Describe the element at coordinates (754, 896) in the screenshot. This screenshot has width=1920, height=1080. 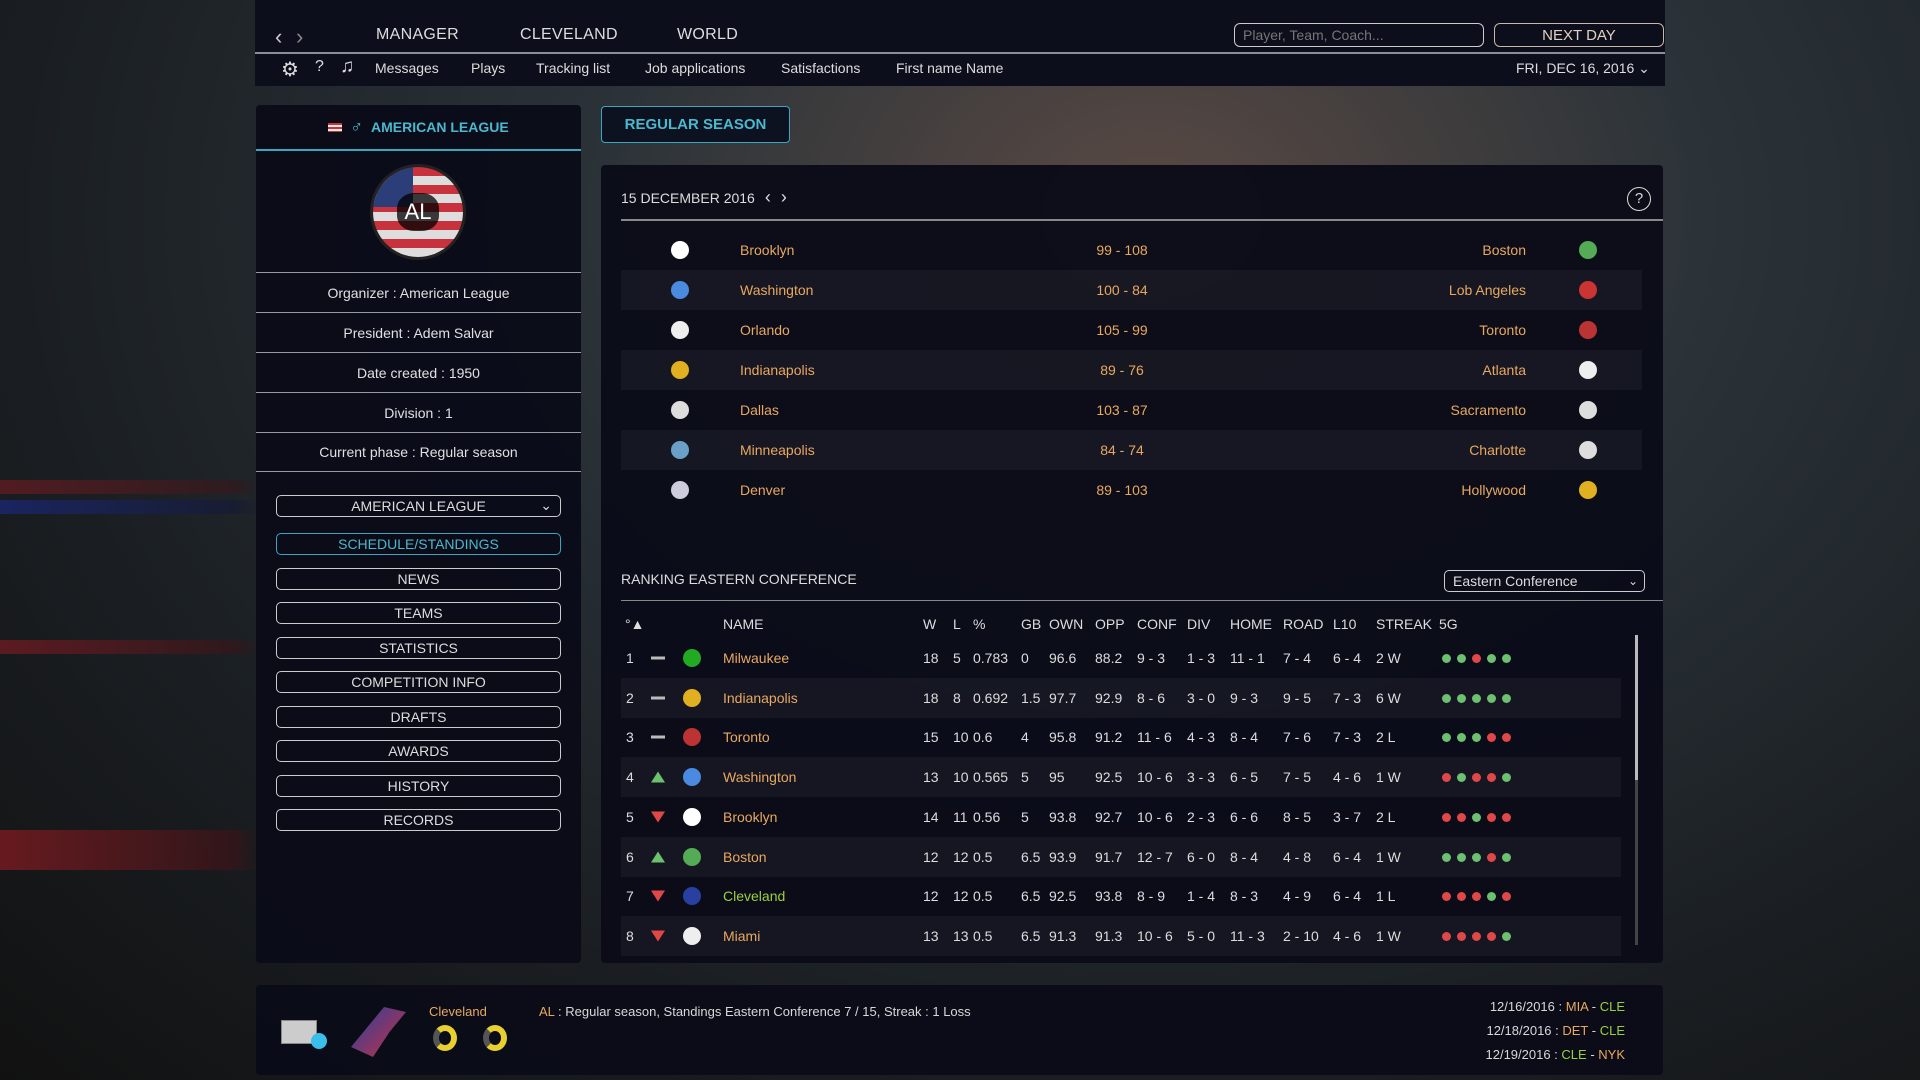
I see `team-name: Cleveland` at that location.